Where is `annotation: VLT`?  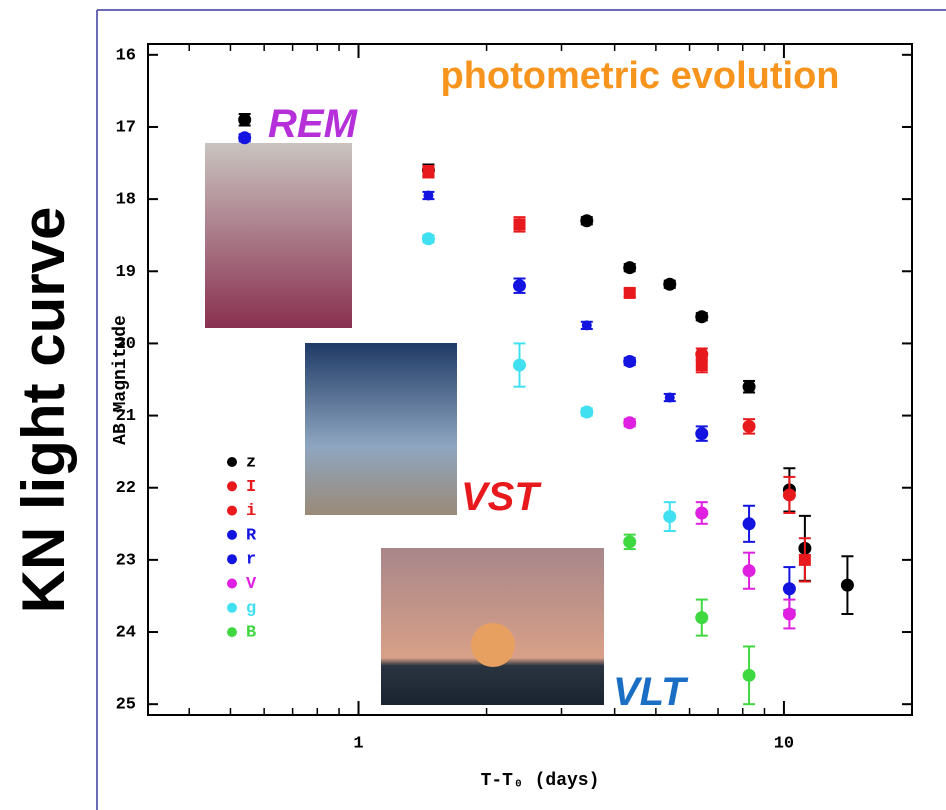
annotation: VLT is located at coordinates (651, 692).